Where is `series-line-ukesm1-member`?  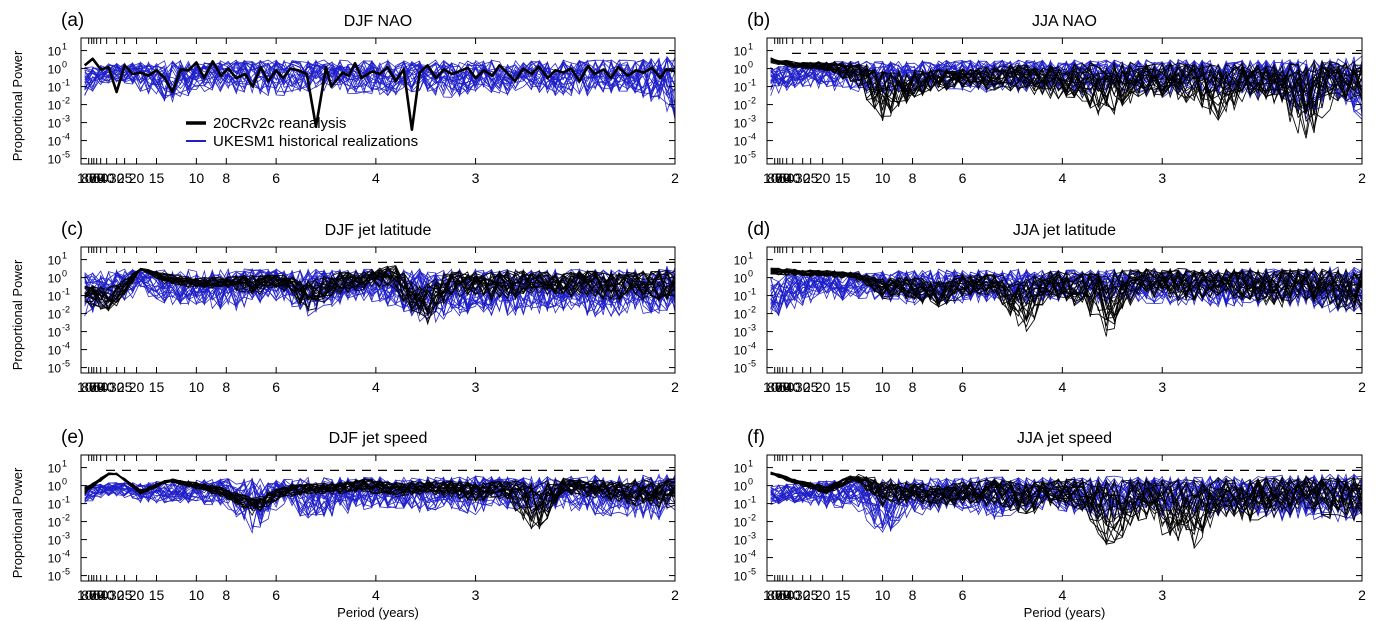
series-line-ukesm1-member is located at coordinates (379, 80).